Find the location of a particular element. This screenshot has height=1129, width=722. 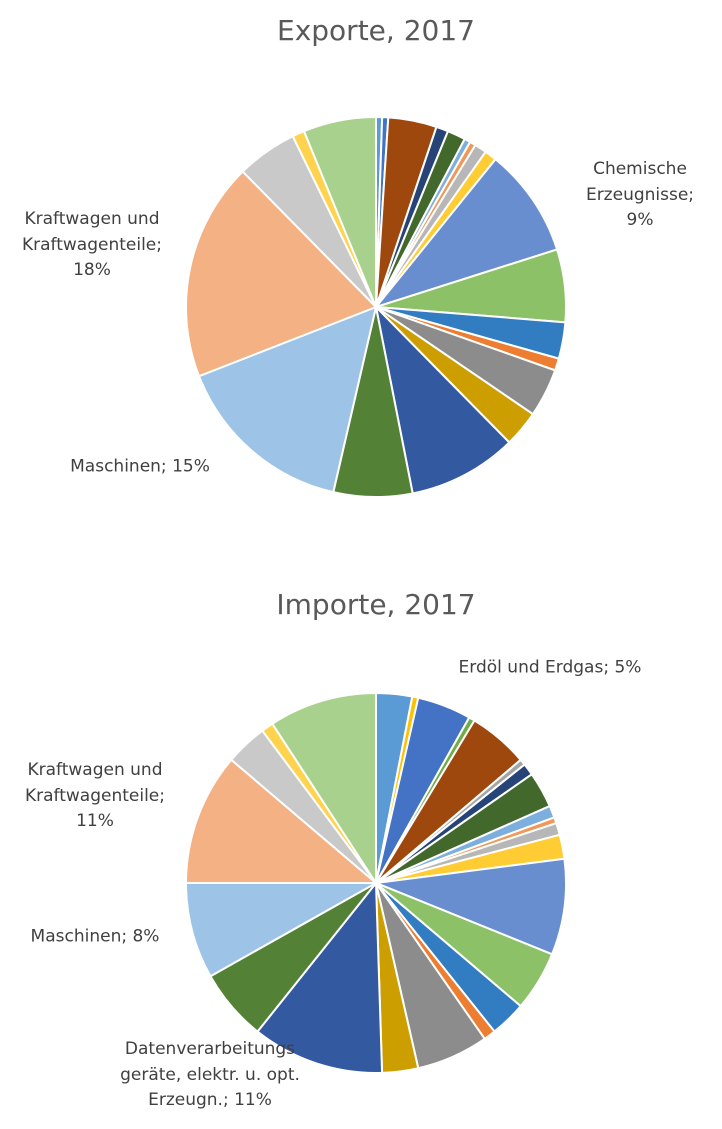

data-label: Maschinen; 8% is located at coordinates (95, 936).